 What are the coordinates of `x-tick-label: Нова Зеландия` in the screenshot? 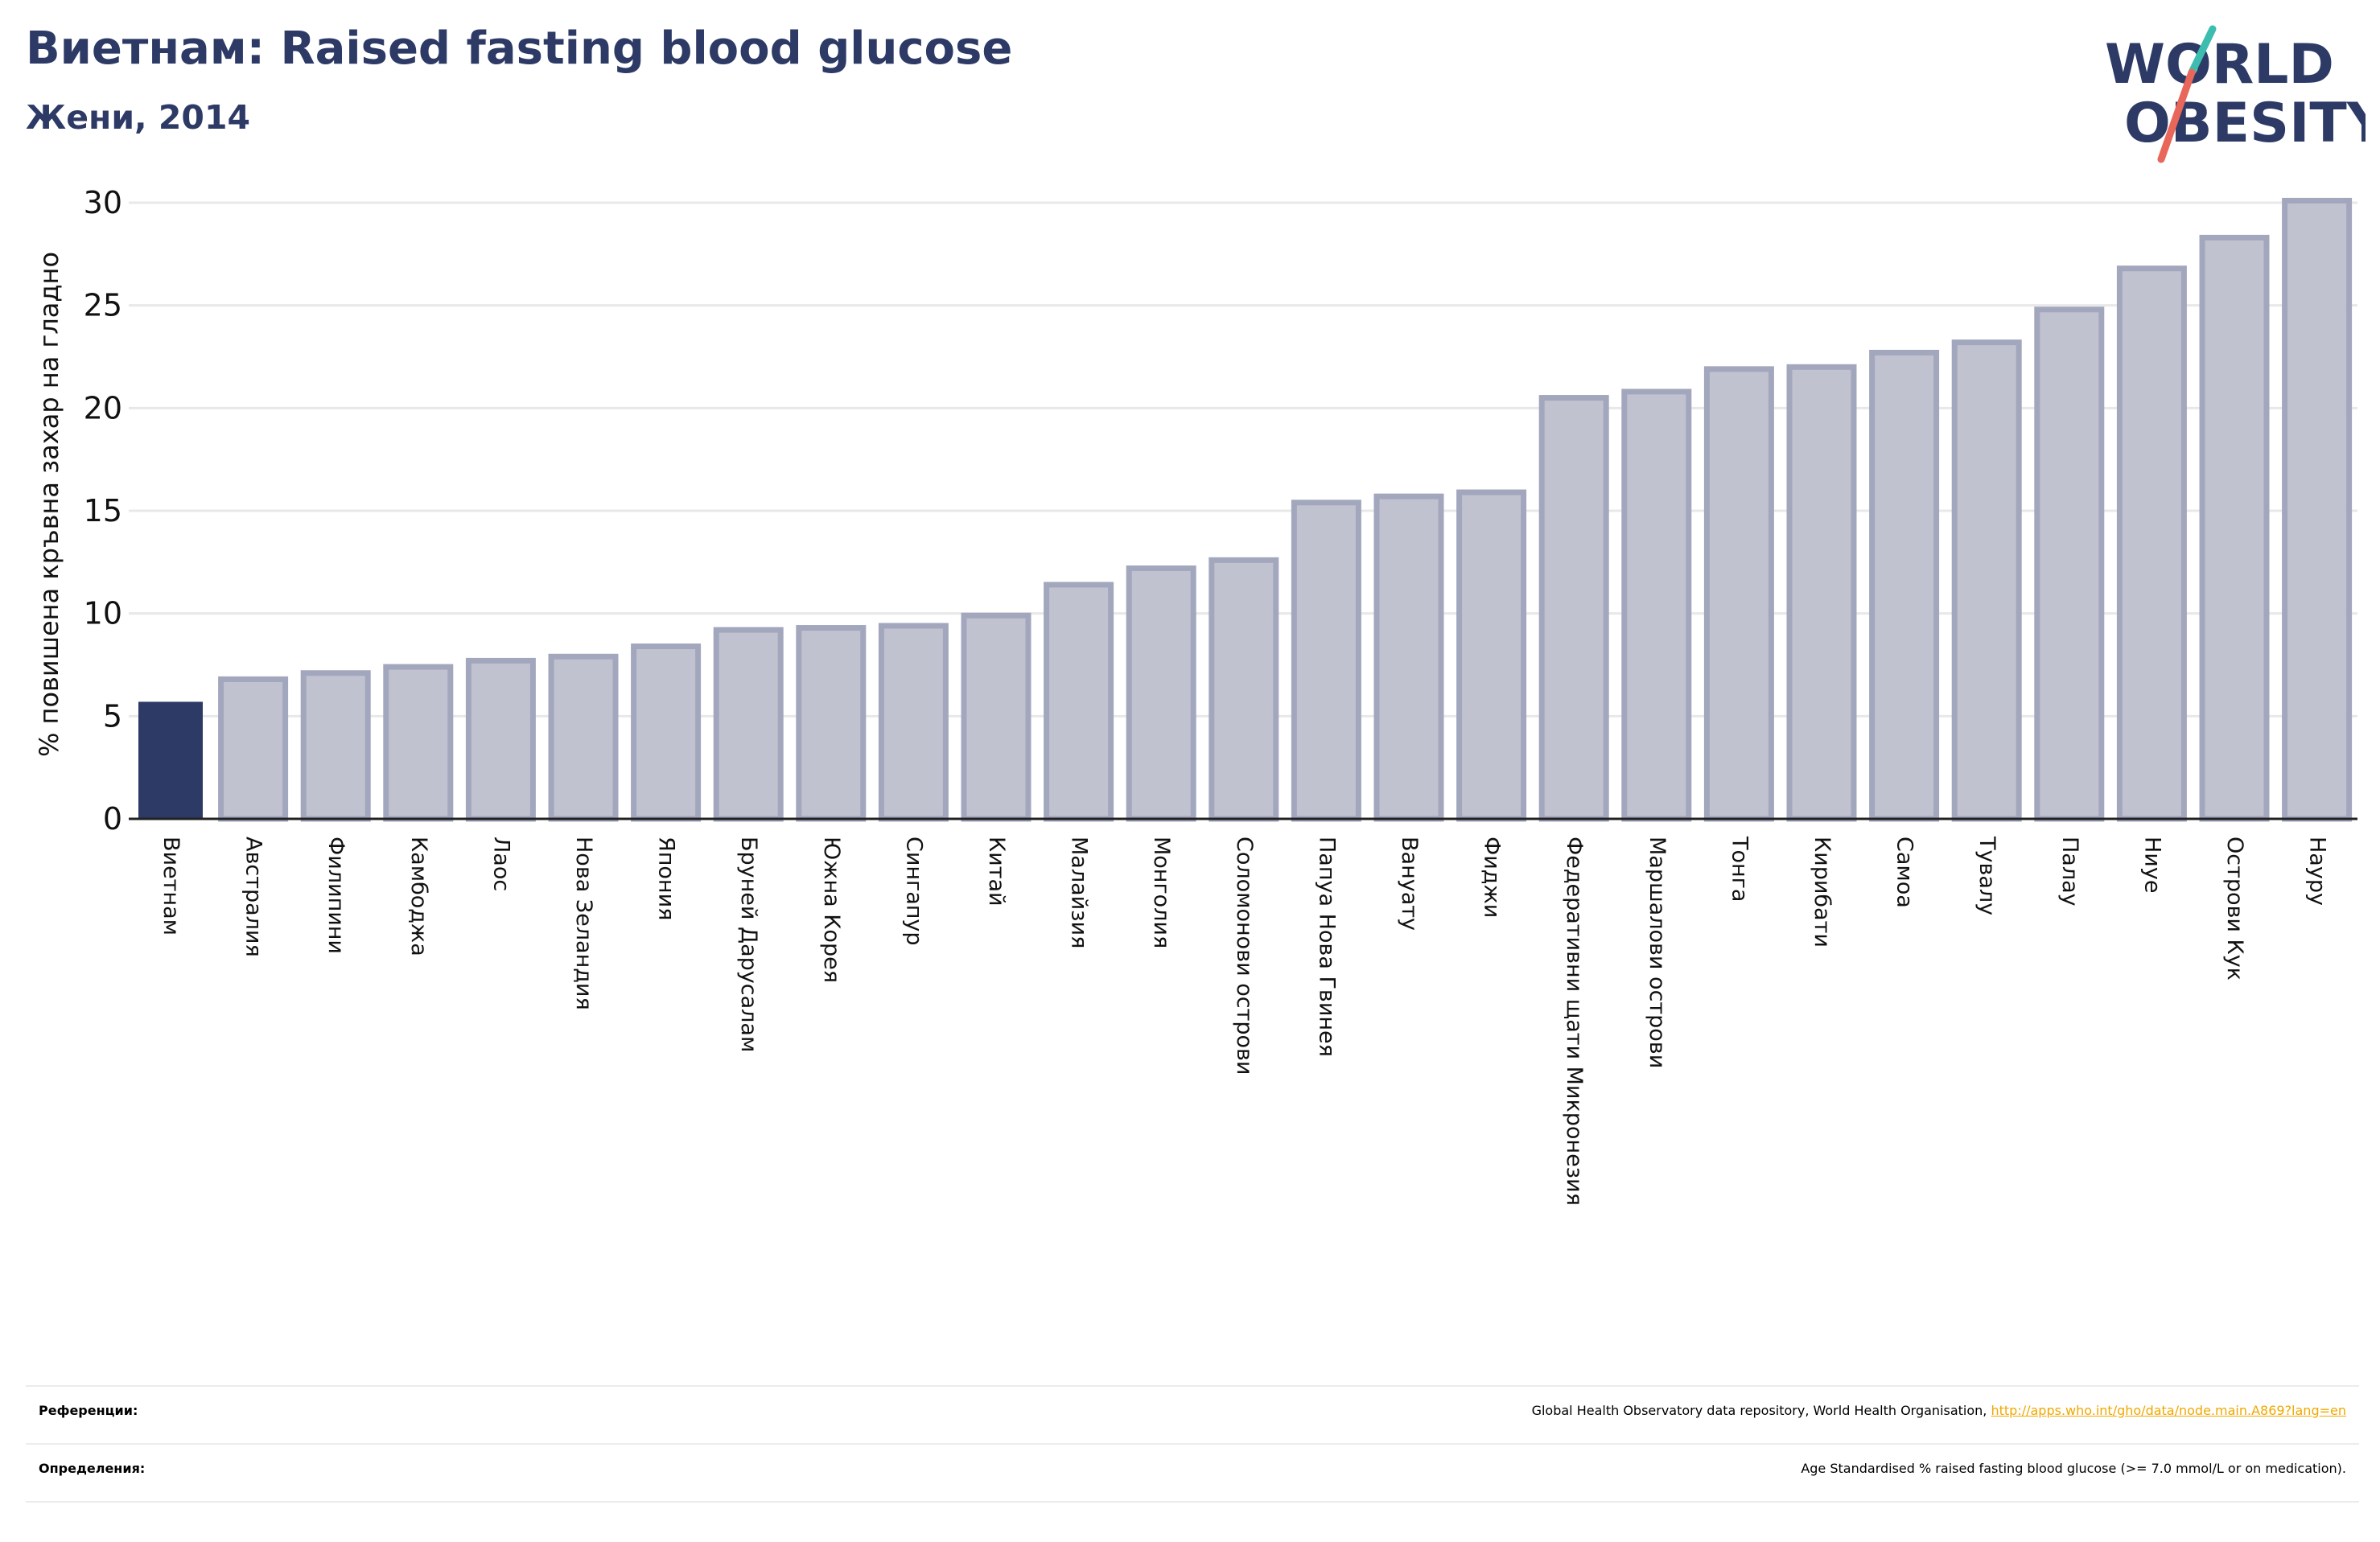 It's located at (583, 923).